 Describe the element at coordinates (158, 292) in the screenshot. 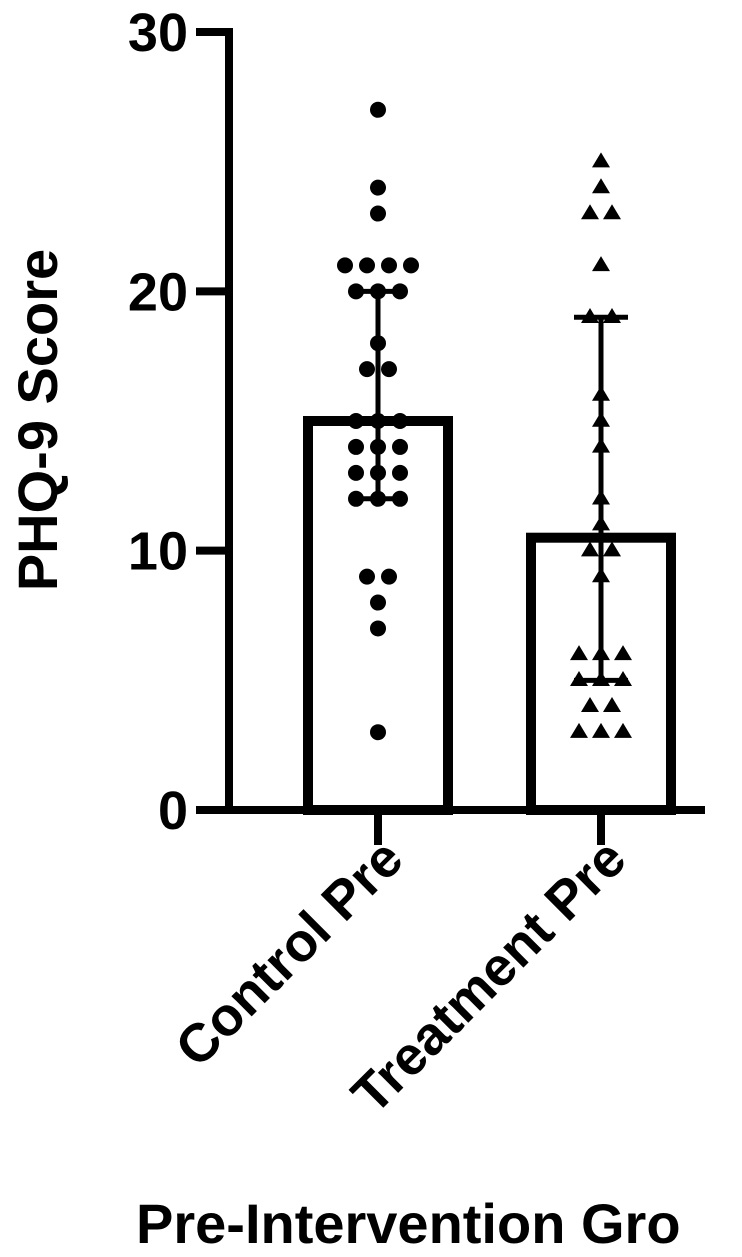

I see `y-tick-label: 20` at that location.